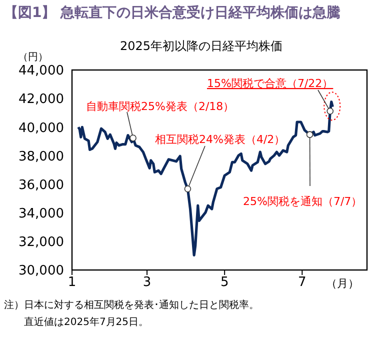 Image resolution: width=386 pixels, height=347 pixels. What do you see at coordinates (224, 282) in the screenshot?
I see `x-tick-label: 5` at bounding box center [224, 282].